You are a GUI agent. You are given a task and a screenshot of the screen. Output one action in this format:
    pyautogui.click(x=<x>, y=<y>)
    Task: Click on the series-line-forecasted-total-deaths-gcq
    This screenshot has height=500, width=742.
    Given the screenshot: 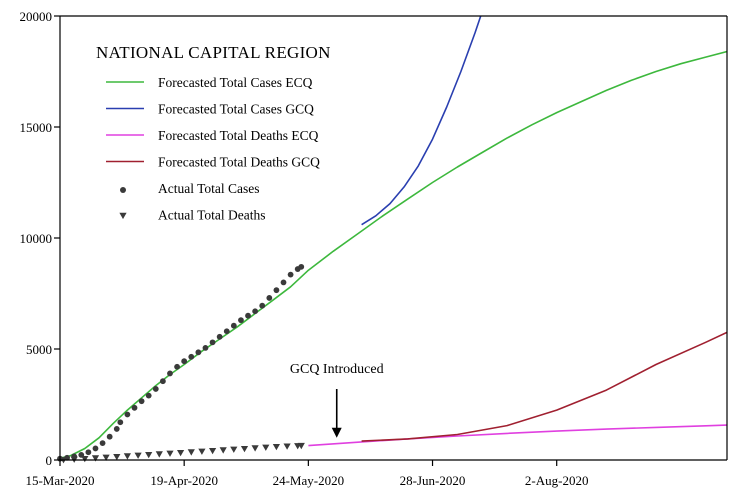 What is the action you would take?
    pyautogui.click(x=544, y=386)
    